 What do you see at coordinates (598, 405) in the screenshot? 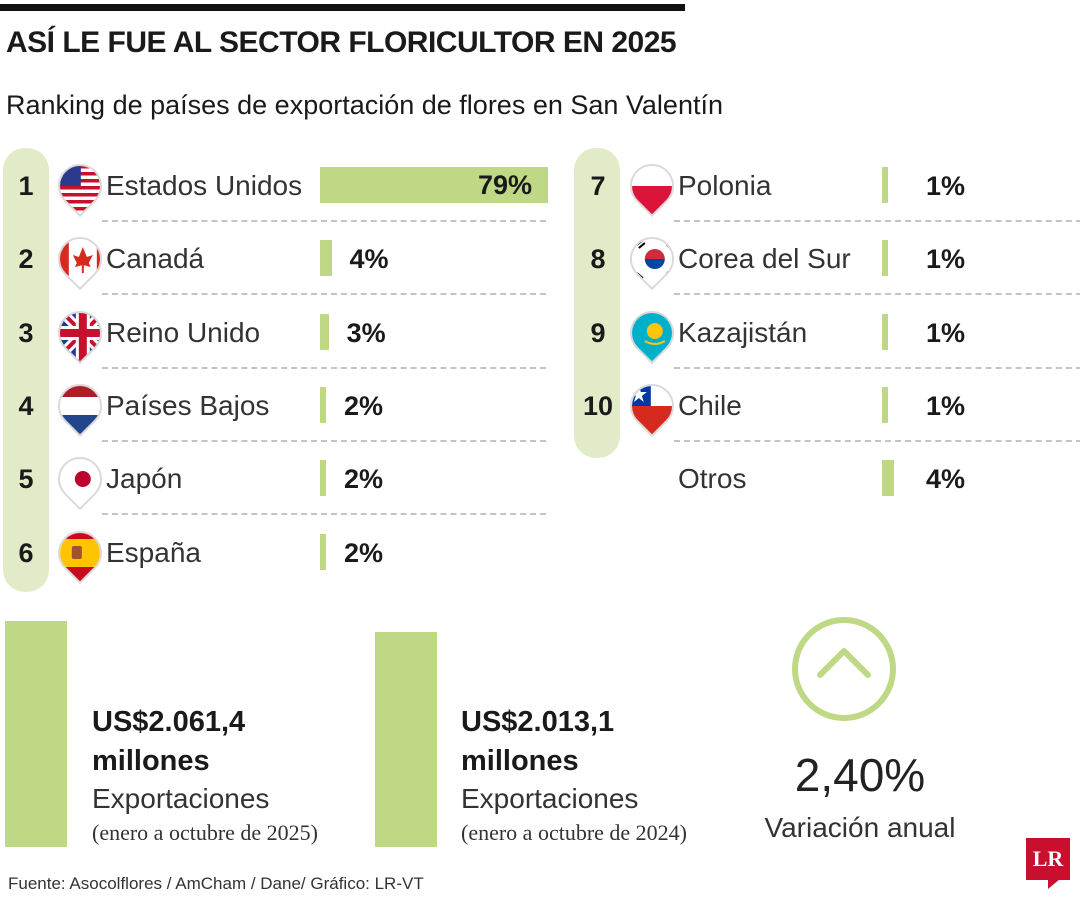
I see `rank-number: 10` at bounding box center [598, 405].